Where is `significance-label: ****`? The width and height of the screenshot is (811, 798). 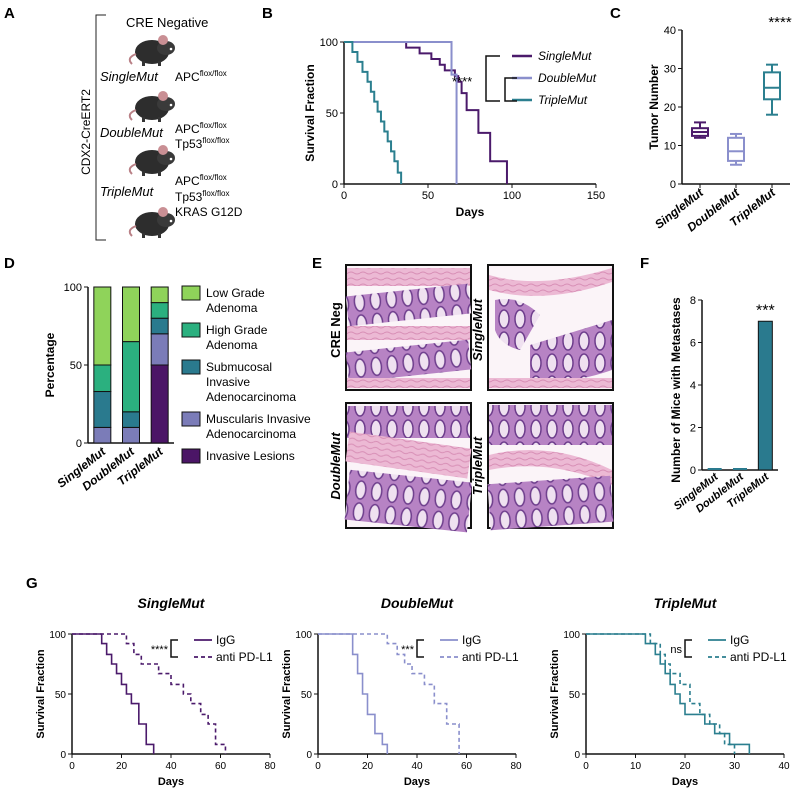
significance-label: **** is located at coordinates (462, 81).